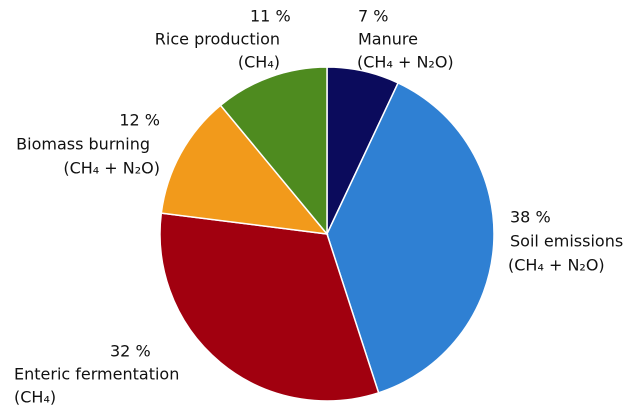 The image size is (636, 409). I want to click on value-label: 7 %, so click(373, 16).